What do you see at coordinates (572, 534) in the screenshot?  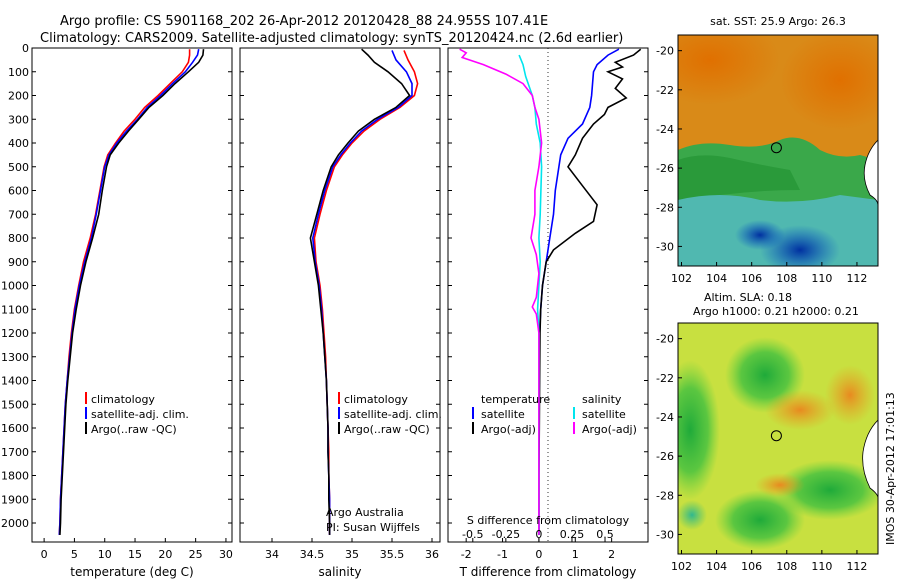 I see `x-tick-label: 0.25` at bounding box center [572, 534].